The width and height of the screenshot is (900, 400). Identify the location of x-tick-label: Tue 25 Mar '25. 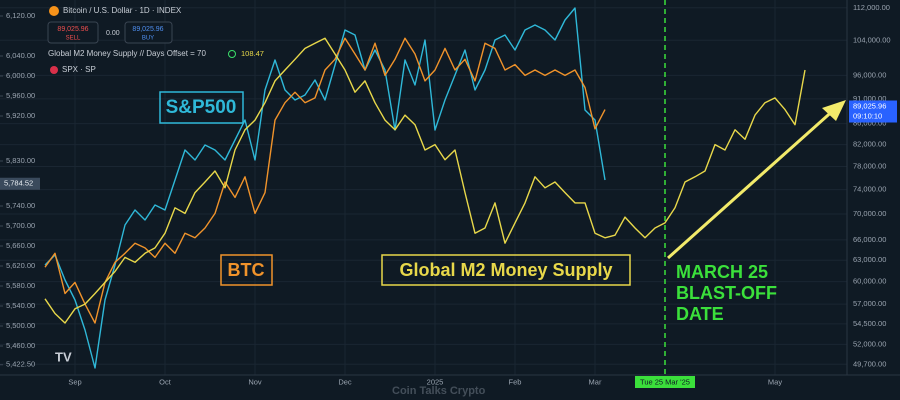
(665, 381).